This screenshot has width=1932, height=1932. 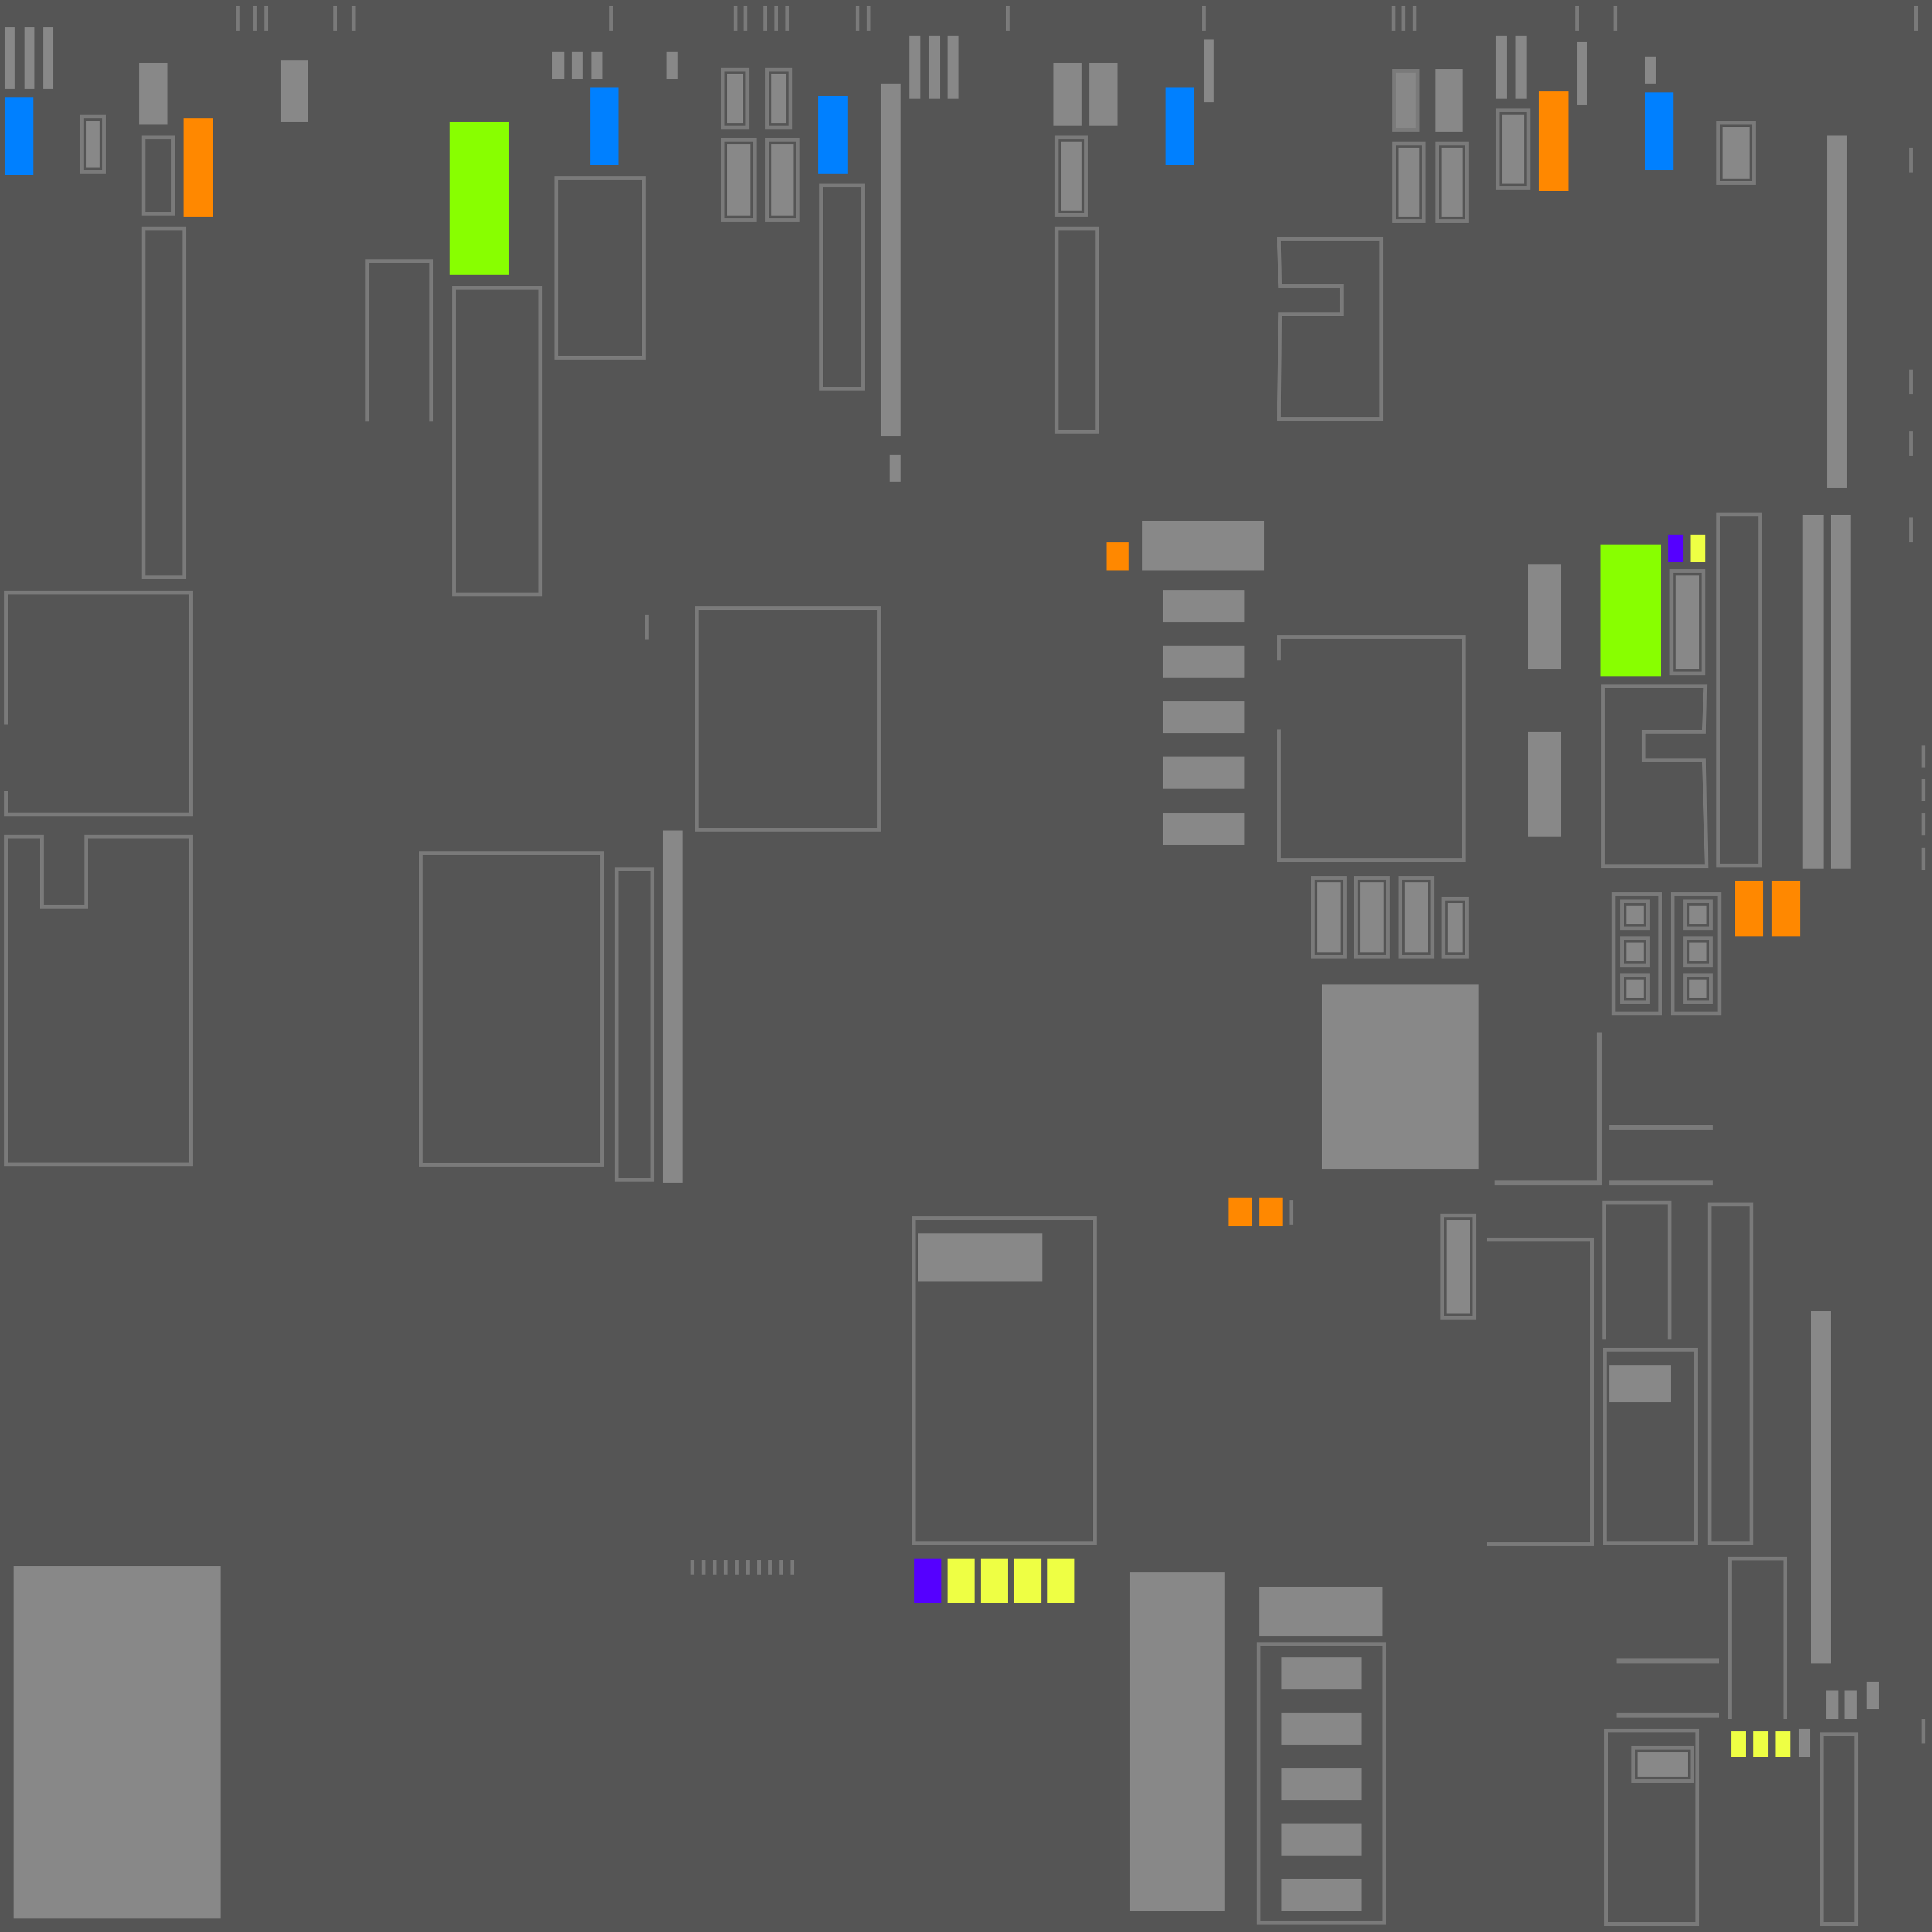 I want to click on purple-block, so click(x=927, y=1581).